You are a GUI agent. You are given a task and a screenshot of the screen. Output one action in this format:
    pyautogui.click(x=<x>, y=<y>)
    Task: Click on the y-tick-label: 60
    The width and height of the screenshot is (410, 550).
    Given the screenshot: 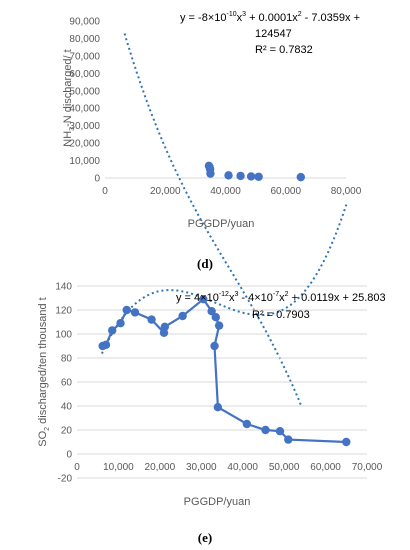 What is the action you would take?
    pyautogui.click(x=67, y=383)
    